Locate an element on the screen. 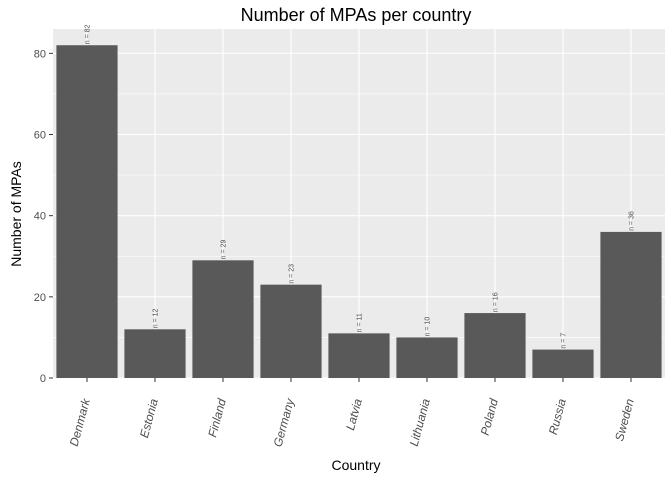 This screenshot has width=672, height=480. x-tick-label: Denmark is located at coordinates (80, 422).